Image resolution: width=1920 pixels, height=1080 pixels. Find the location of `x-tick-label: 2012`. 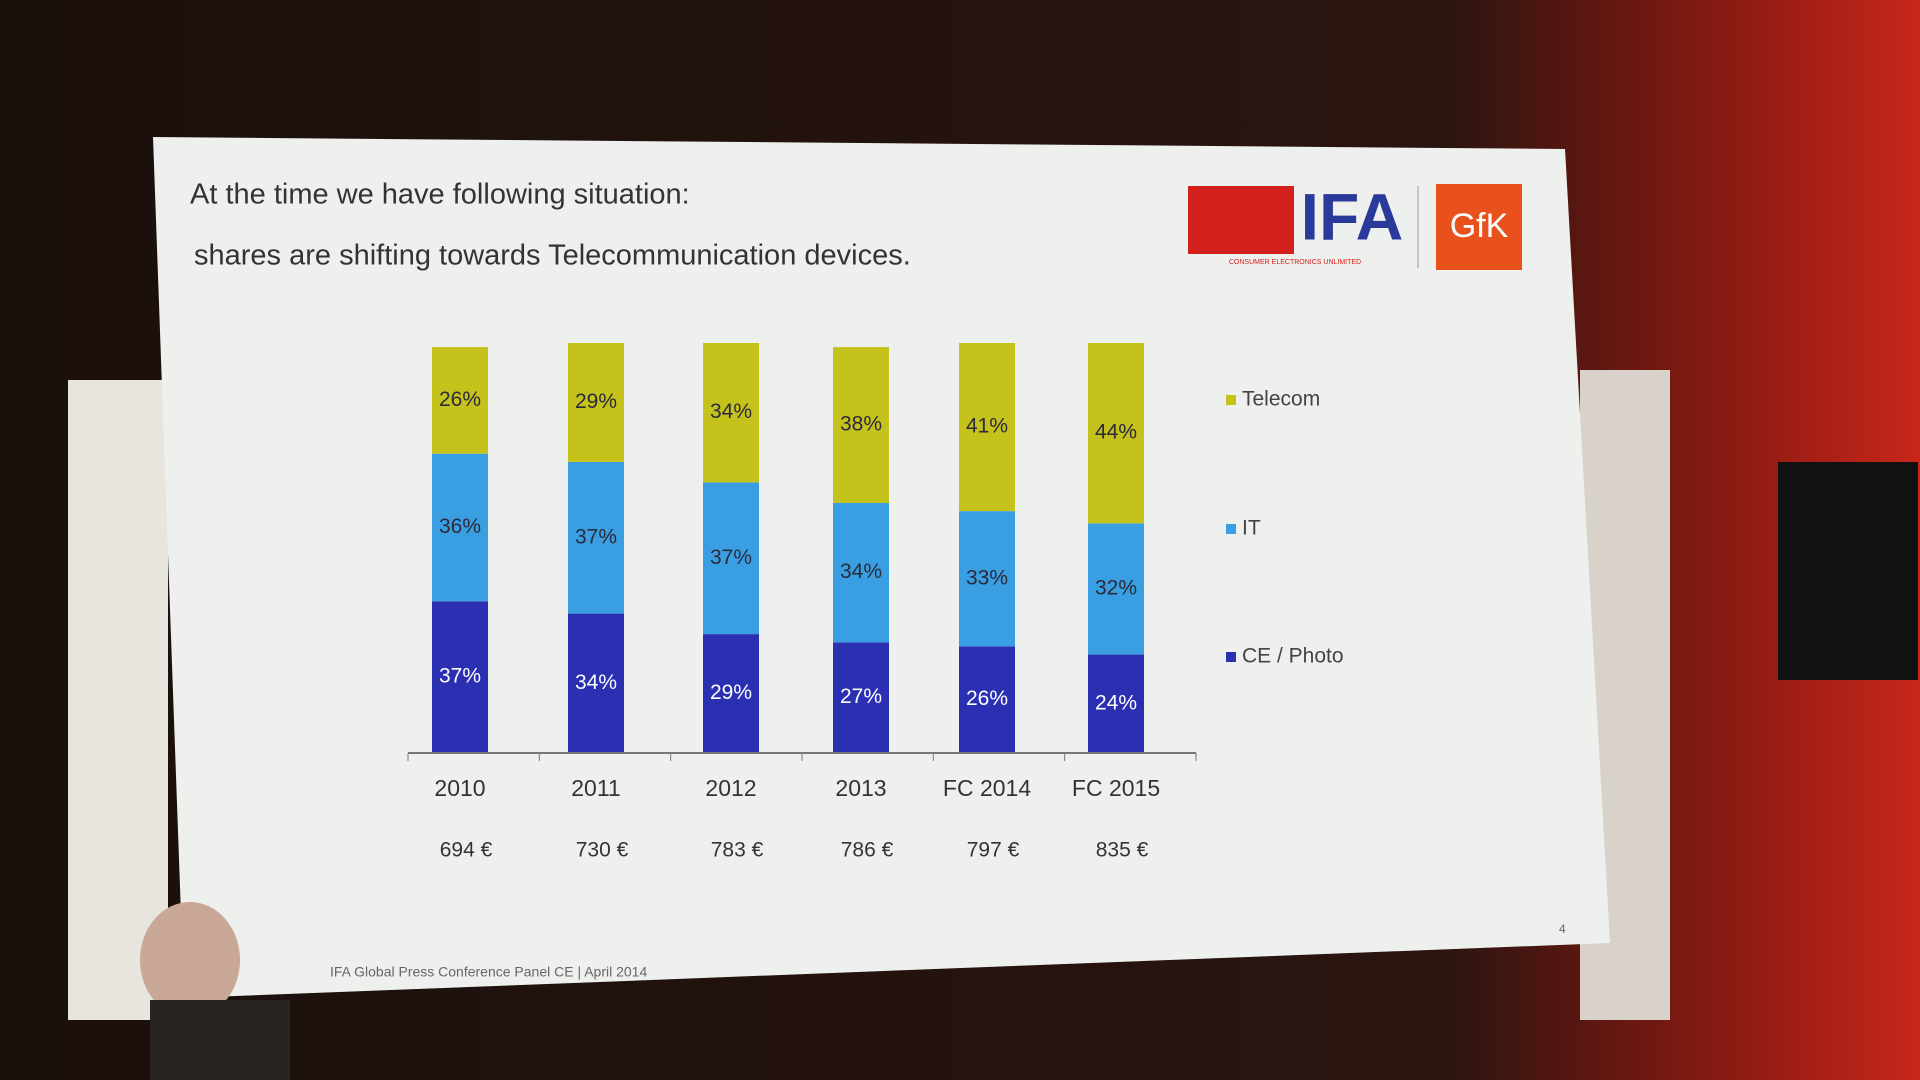

x-tick-label: 2012 is located at coordinates (730, 788).